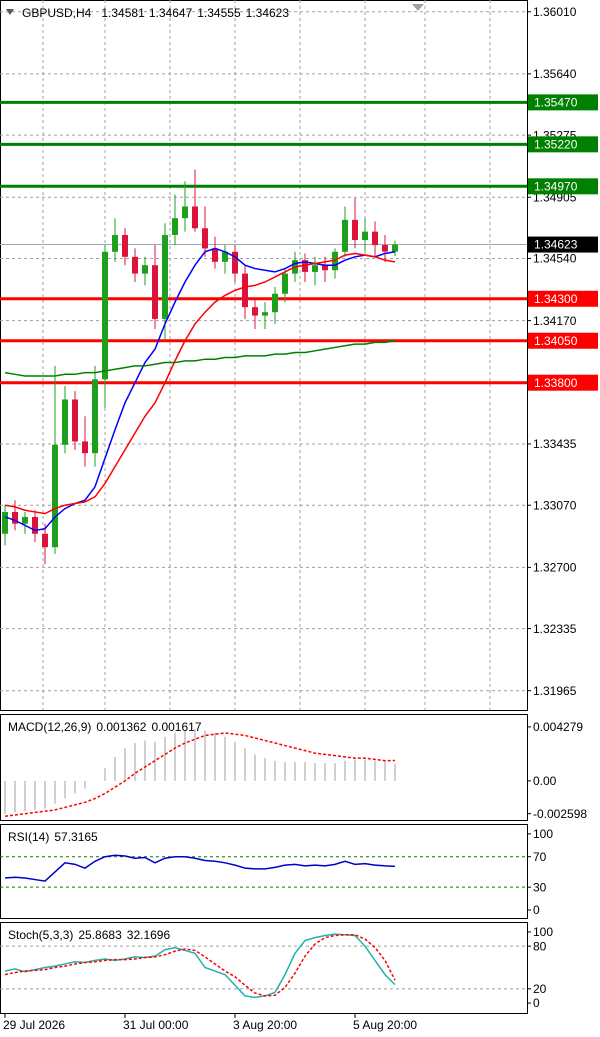 This screenshot has height=1037, width=600. Describe the element at coordinates (268, 13) in the screenshot. I see `header-part: 1.34623` at that location.